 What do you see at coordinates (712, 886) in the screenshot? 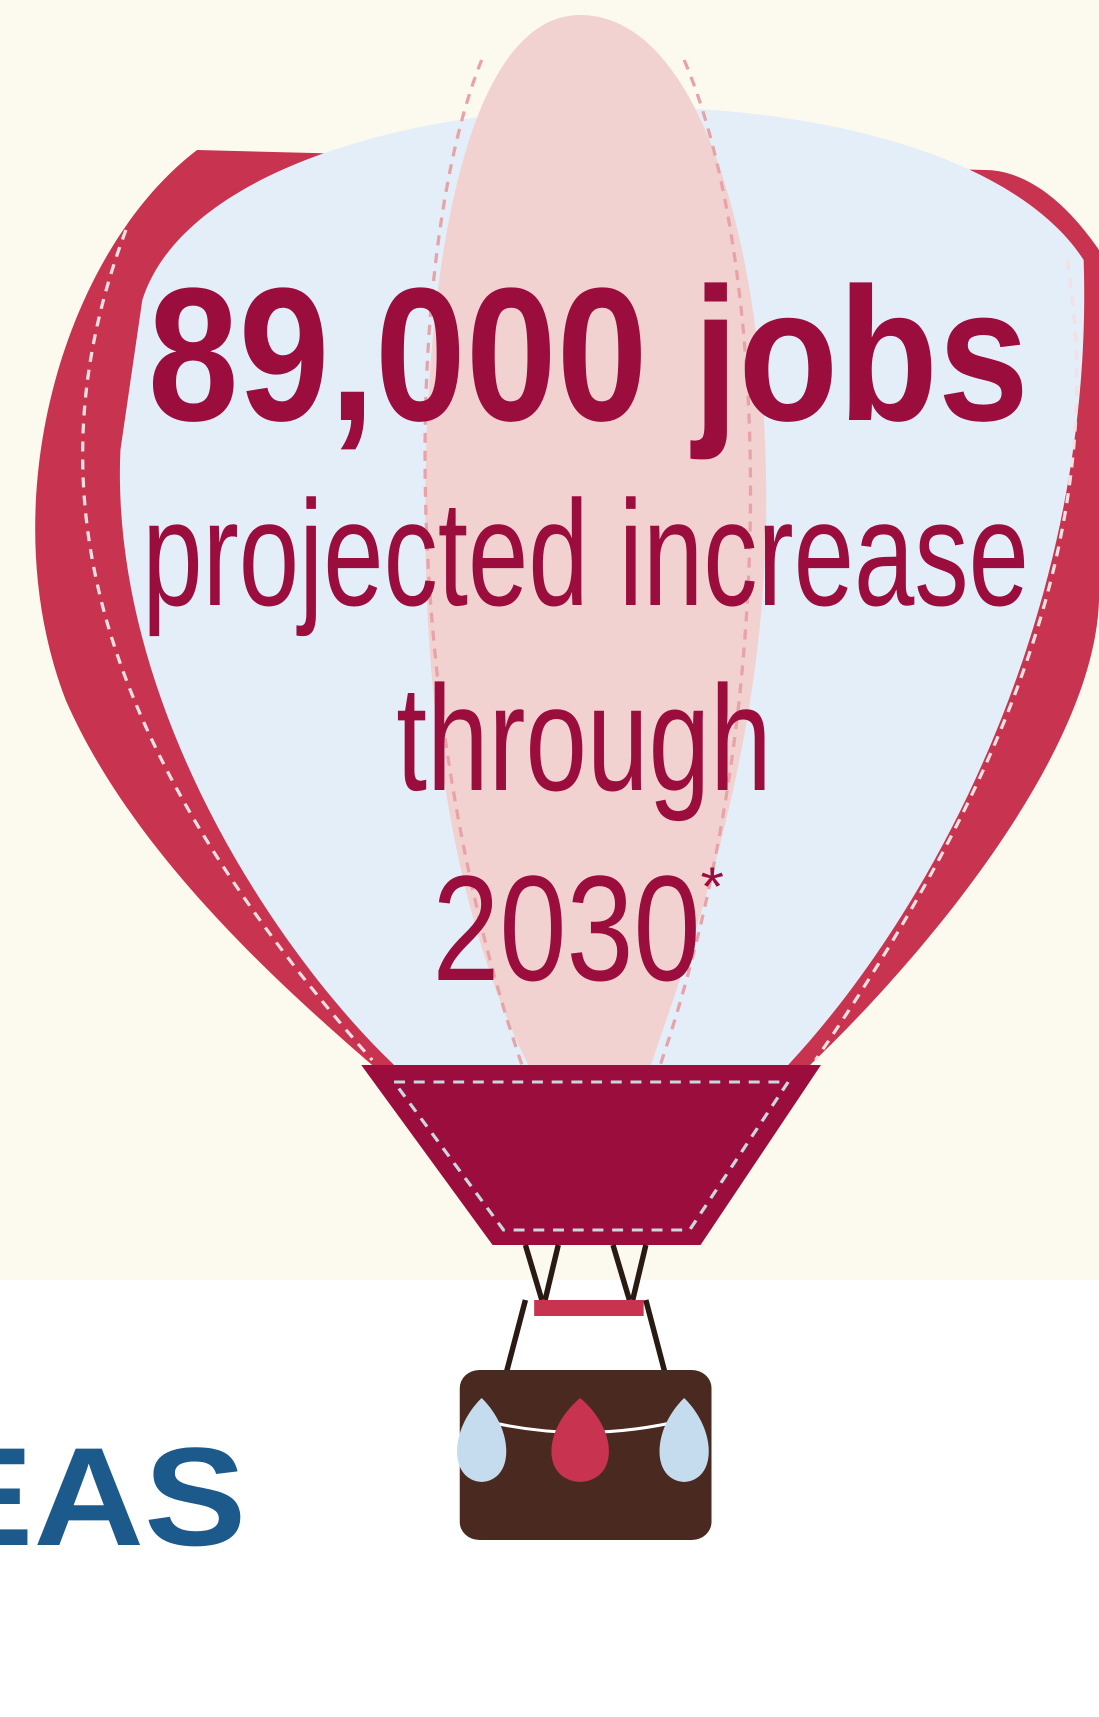
I see `footnote-mark: *` at bounding box center [712, 886].